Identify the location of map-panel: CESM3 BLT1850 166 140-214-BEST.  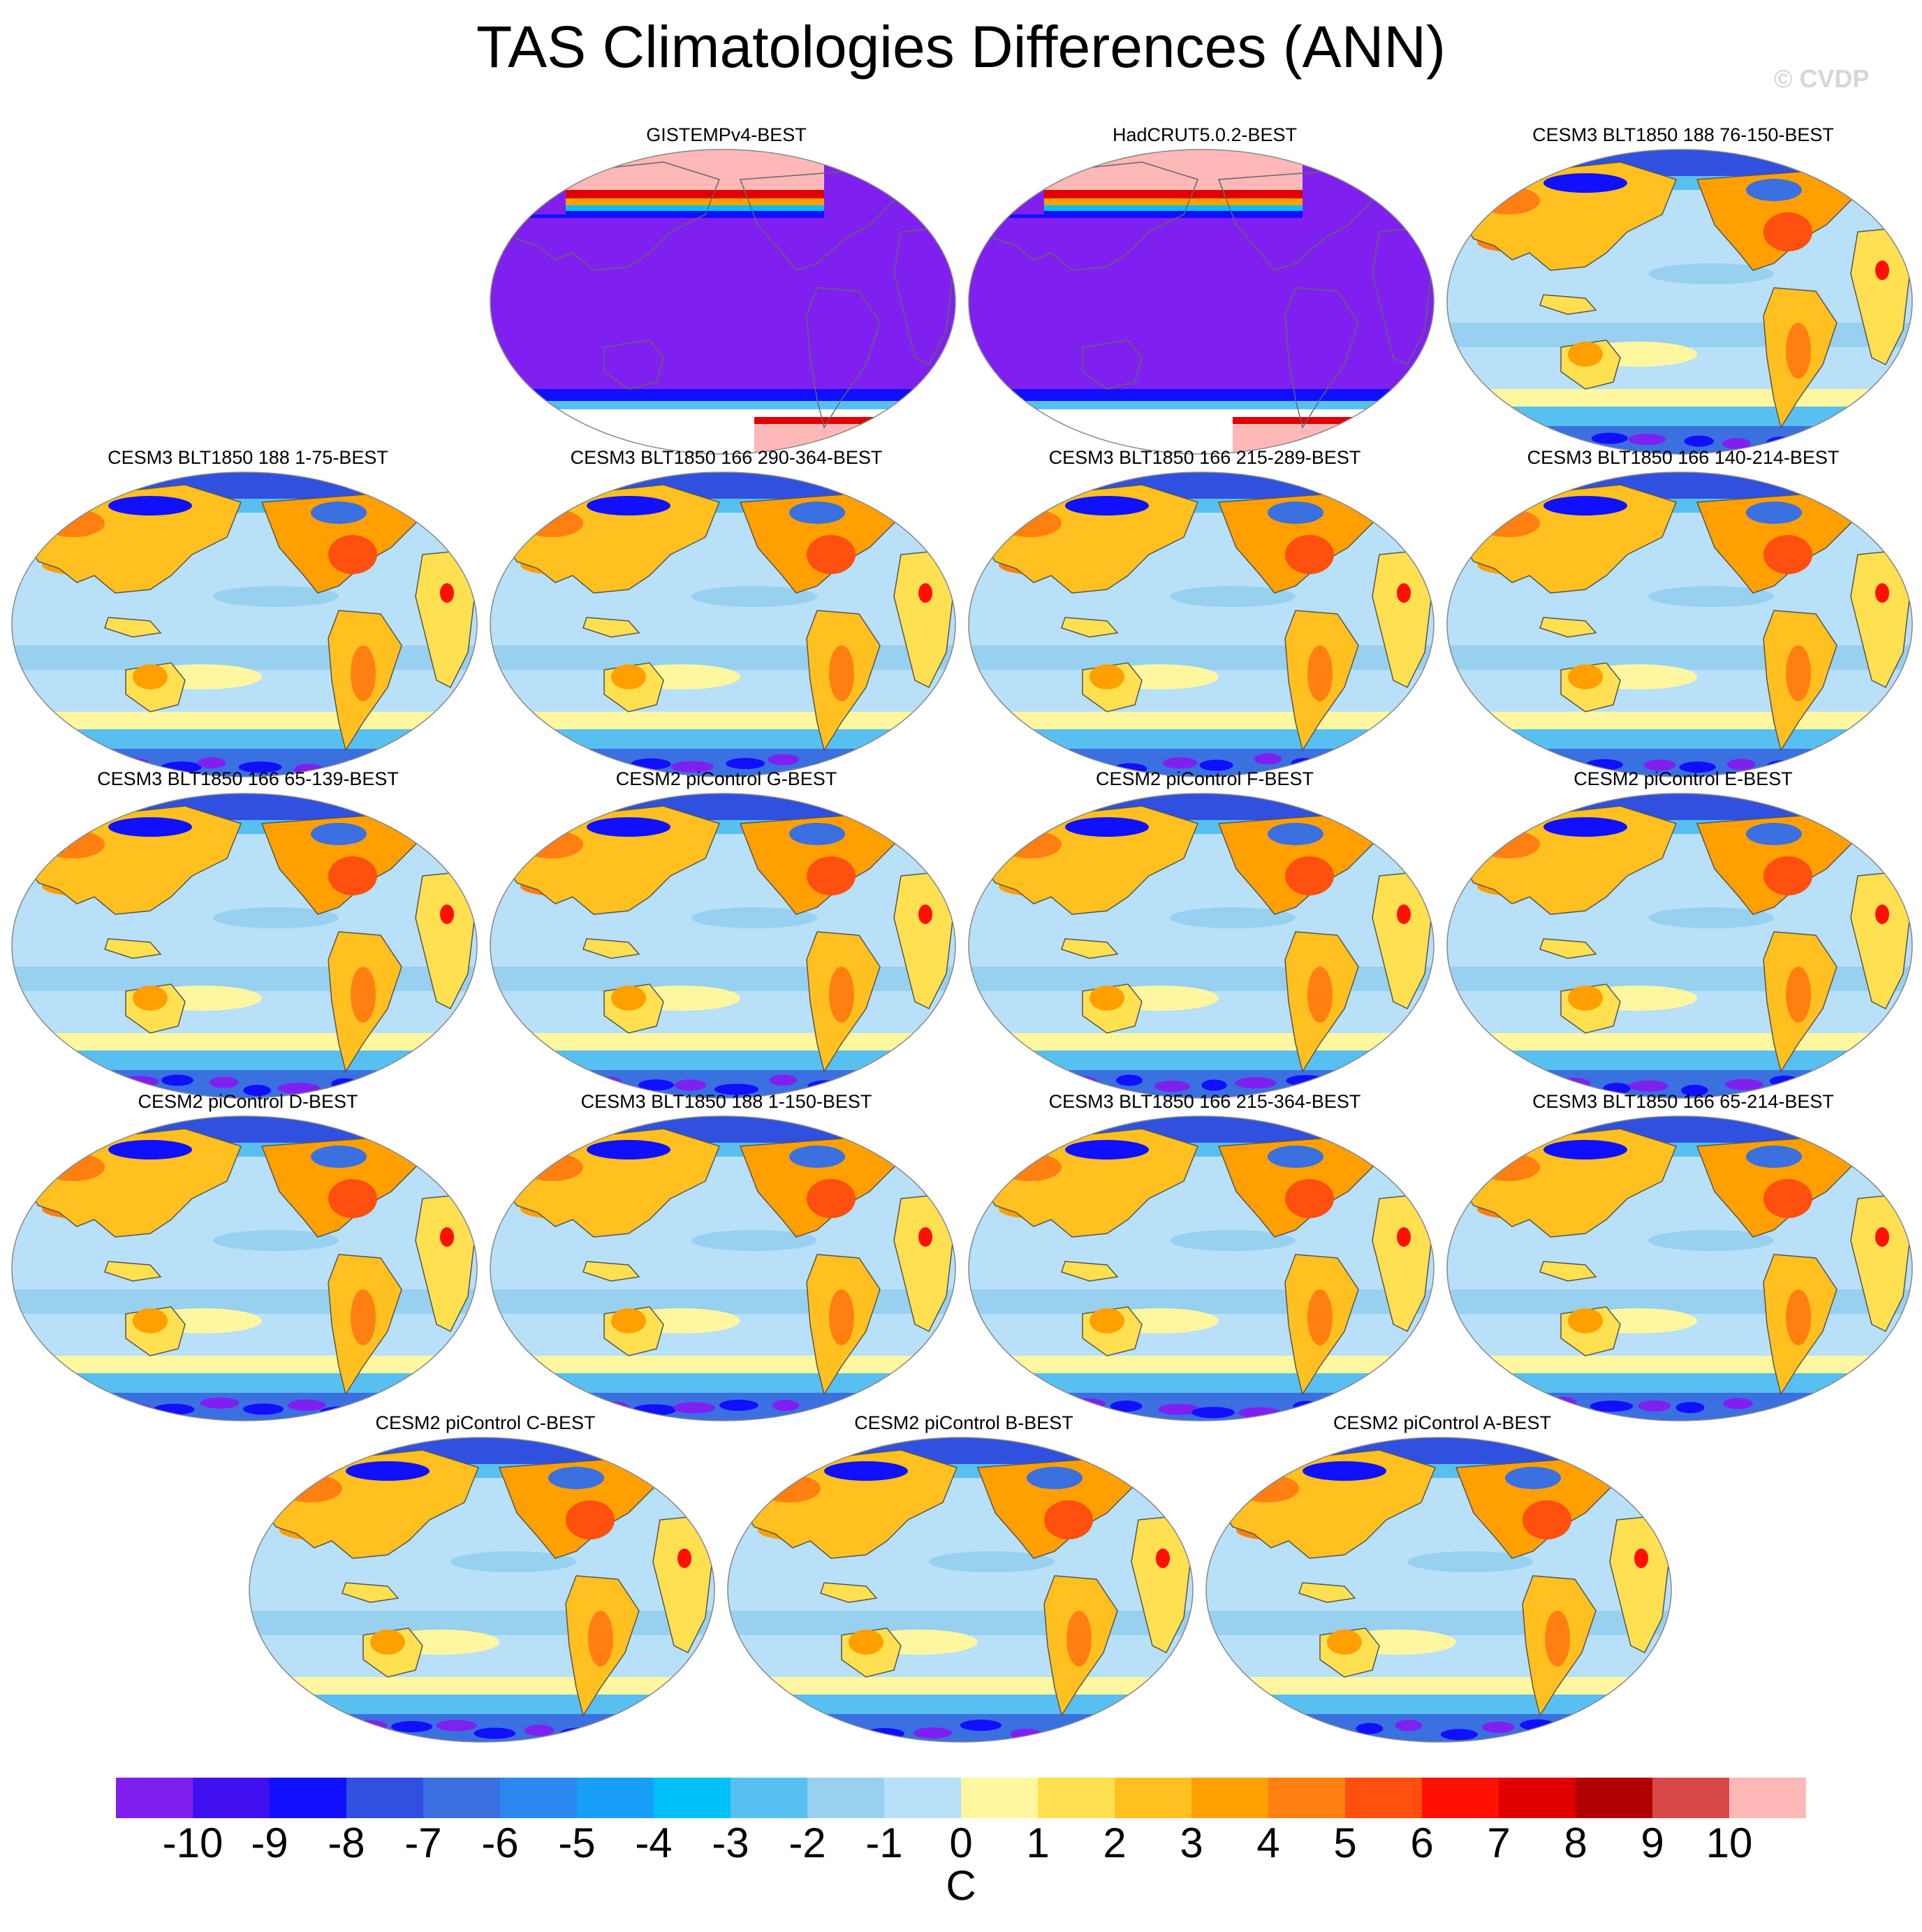
(1683, 617).